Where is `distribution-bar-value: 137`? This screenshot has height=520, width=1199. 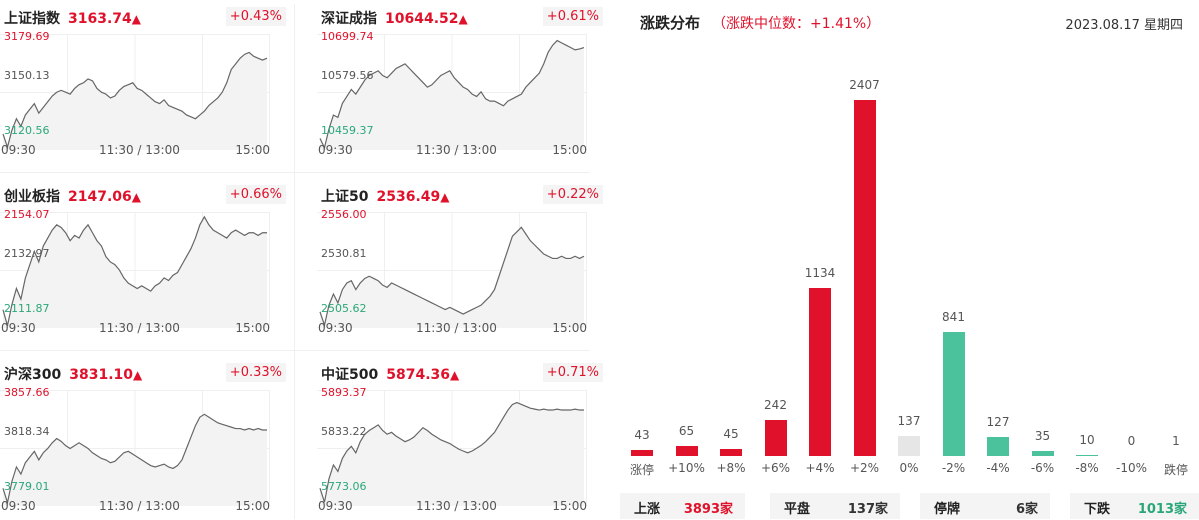 distribution-bar-value: 137 is located at coordinates (909, 421).